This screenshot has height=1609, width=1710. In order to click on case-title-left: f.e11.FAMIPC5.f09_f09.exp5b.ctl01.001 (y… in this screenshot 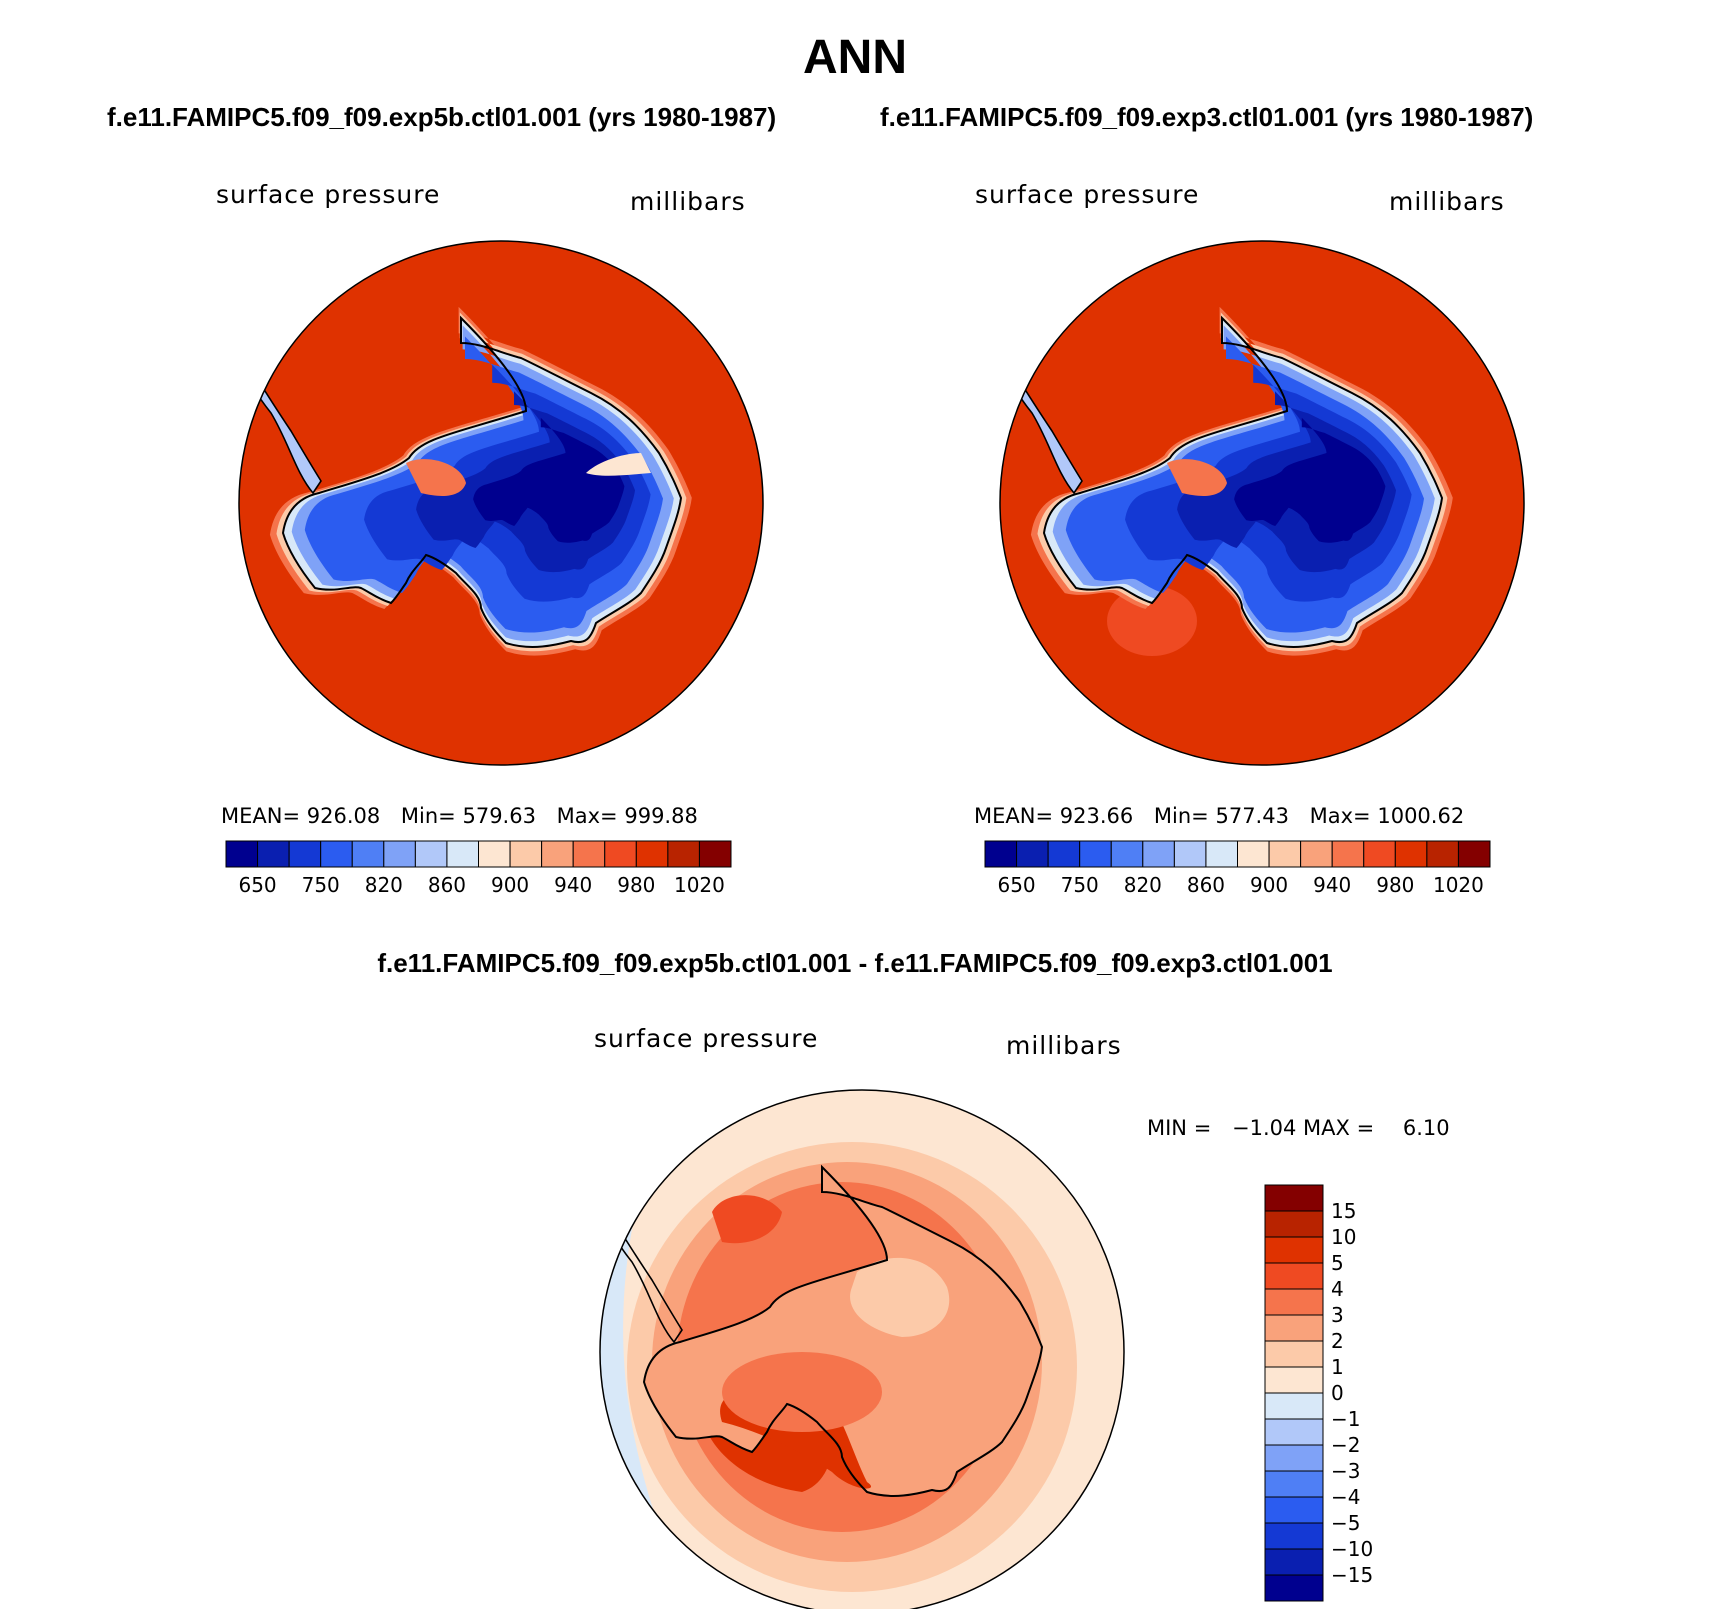, I will do `click(442, 117)`.